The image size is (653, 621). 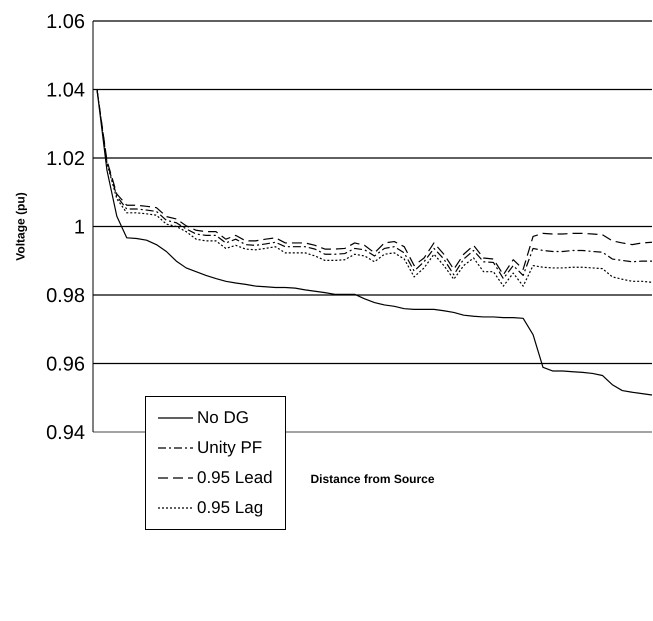 I want to click on y-tick-label: 0.98, so click(x=65, y=296).